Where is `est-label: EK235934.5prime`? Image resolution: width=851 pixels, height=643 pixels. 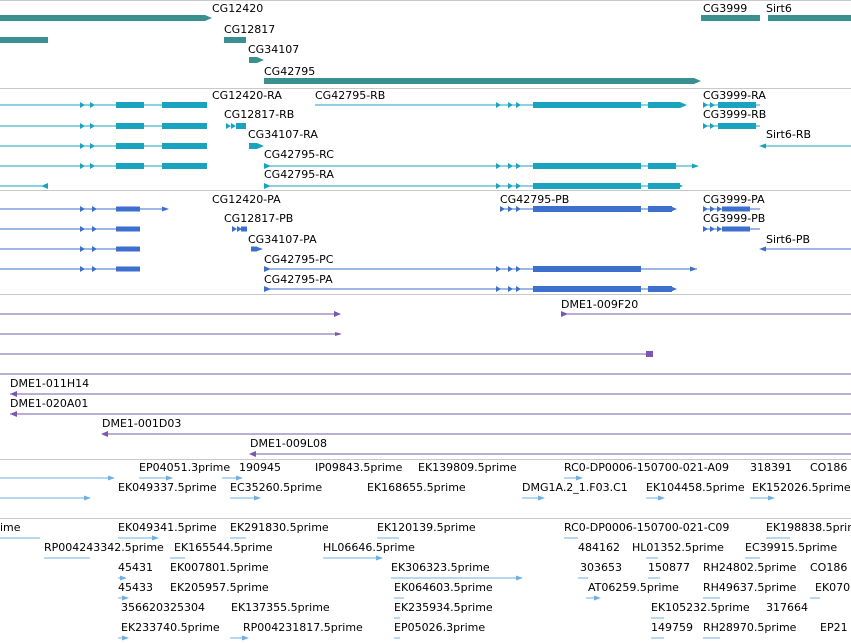
est-label: EK235934.5prime is located at coordinates (443, 607).